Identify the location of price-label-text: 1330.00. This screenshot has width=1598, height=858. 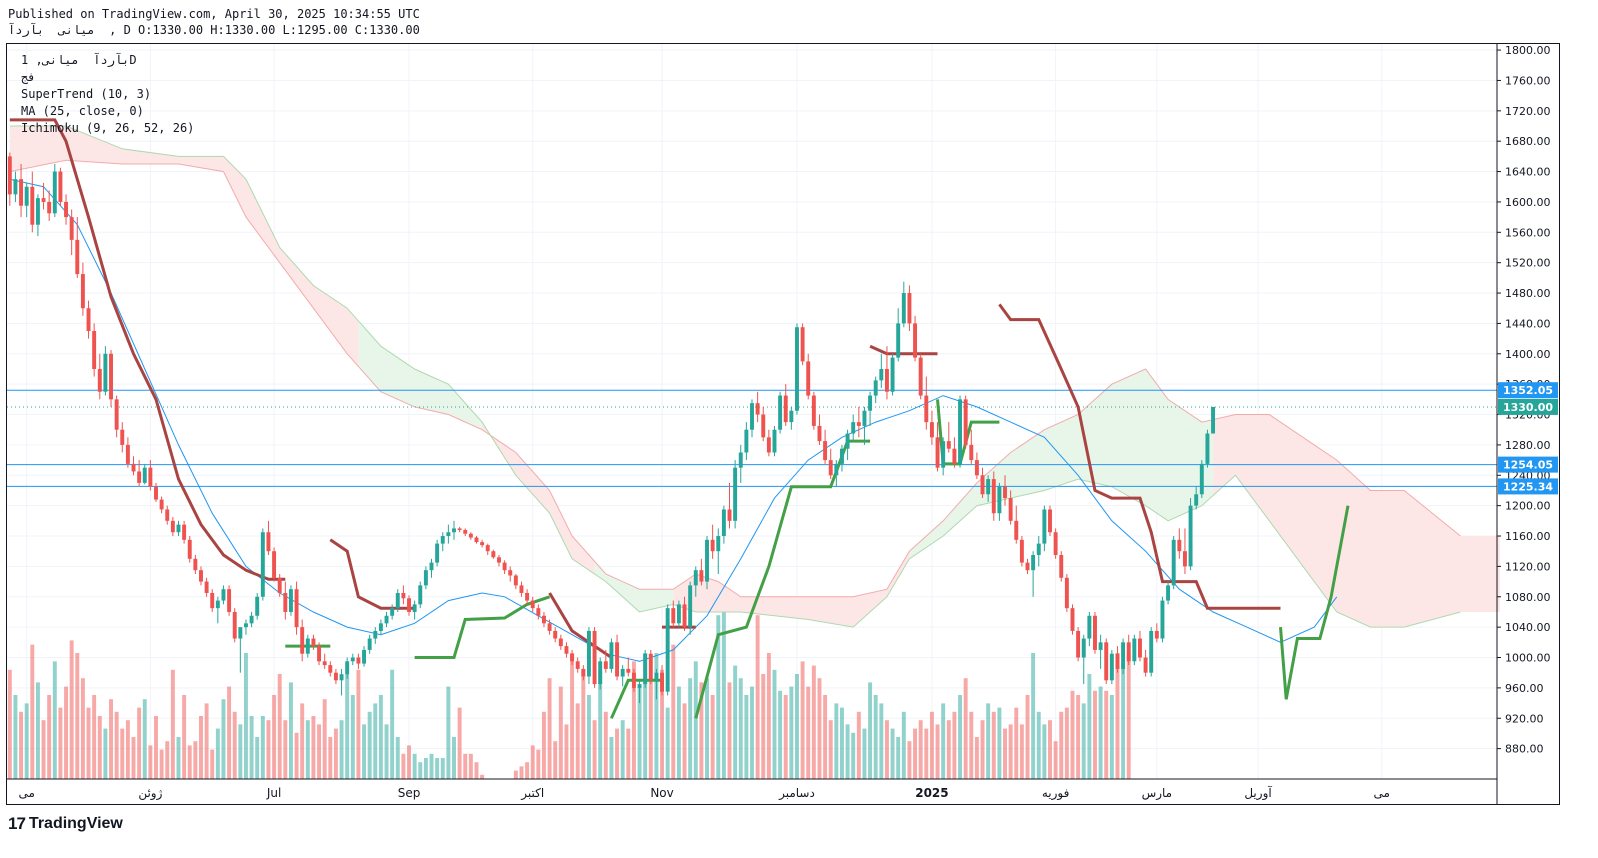
(1528, 407).